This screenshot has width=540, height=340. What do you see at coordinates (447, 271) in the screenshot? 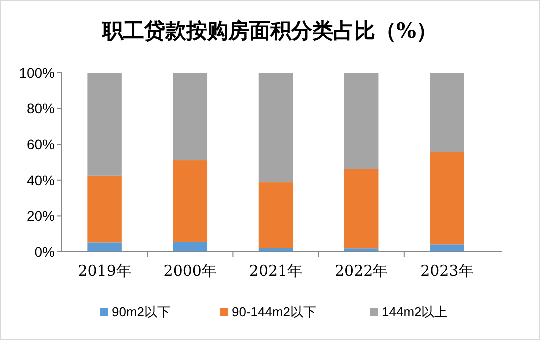
I see `x-tick-label: 2023年` at bounding box center [447, 271].